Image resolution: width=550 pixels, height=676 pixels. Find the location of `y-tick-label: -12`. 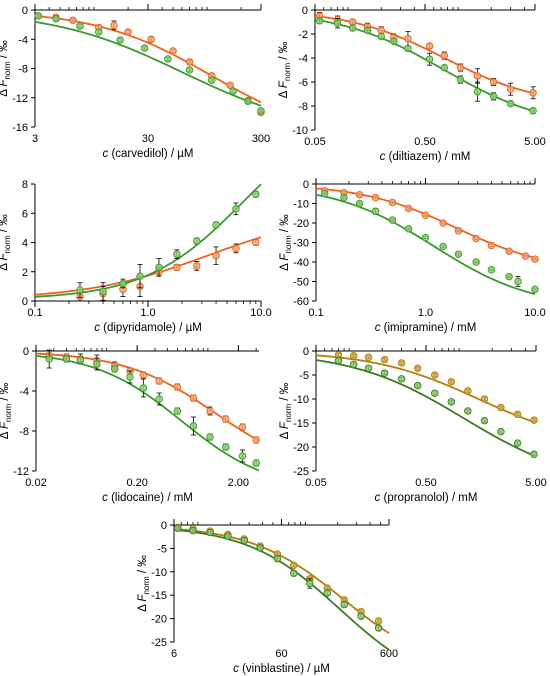

y-tick-label: -12 is located at coordinates (20, 99).